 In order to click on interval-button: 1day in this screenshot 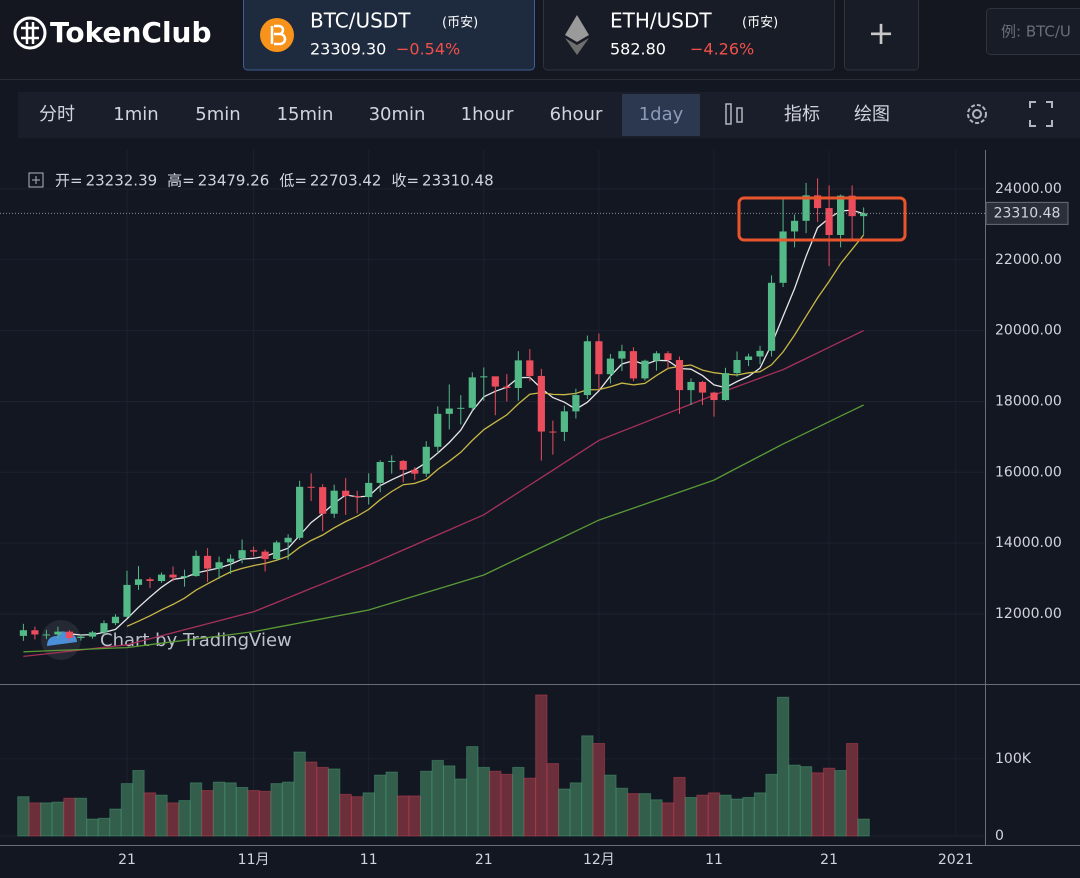, I will do `click(661, 114)`.